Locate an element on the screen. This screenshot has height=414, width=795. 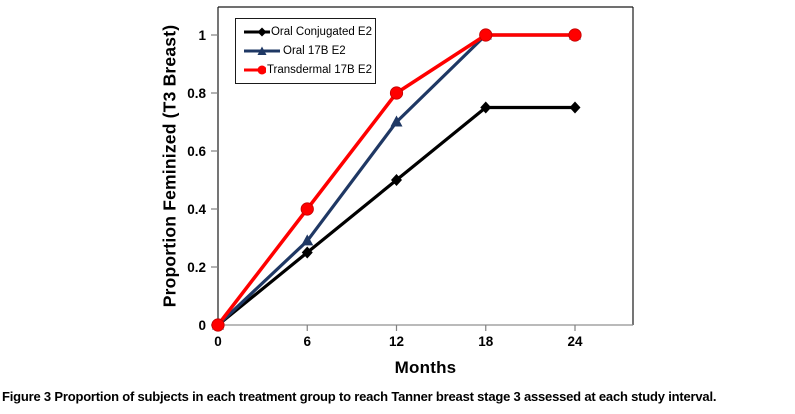
x-tick-label: 24 is located at coordinates (575, 341).